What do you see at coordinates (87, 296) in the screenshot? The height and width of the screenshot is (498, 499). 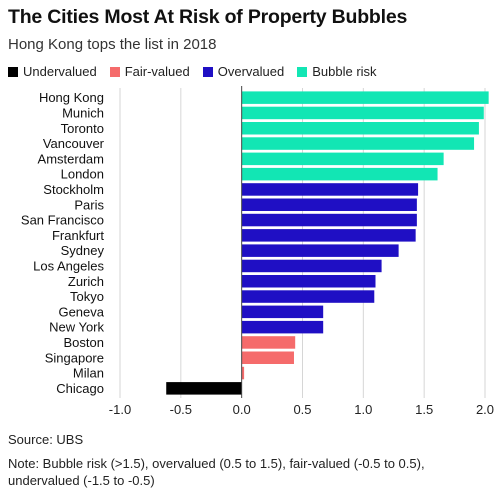 I see `category-label-tokyo: Tokyo` at bounding box center [87, 296].